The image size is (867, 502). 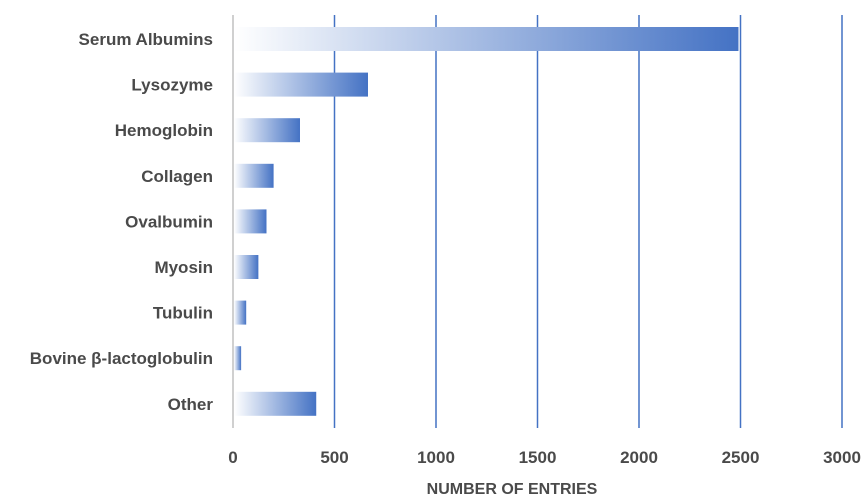 What do you see at coordinates (172, 85) in the screenshot?
I see `category-label: Lysozyme` at bounding box center [172, 85].